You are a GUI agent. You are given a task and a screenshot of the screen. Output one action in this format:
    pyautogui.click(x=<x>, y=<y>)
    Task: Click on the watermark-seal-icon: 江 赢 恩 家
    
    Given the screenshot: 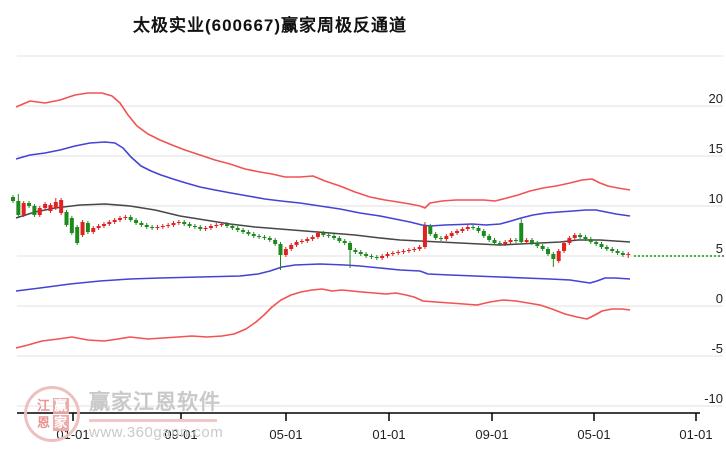 What is the action you would take?
    pyautogui.click(x=52, y=414)
    